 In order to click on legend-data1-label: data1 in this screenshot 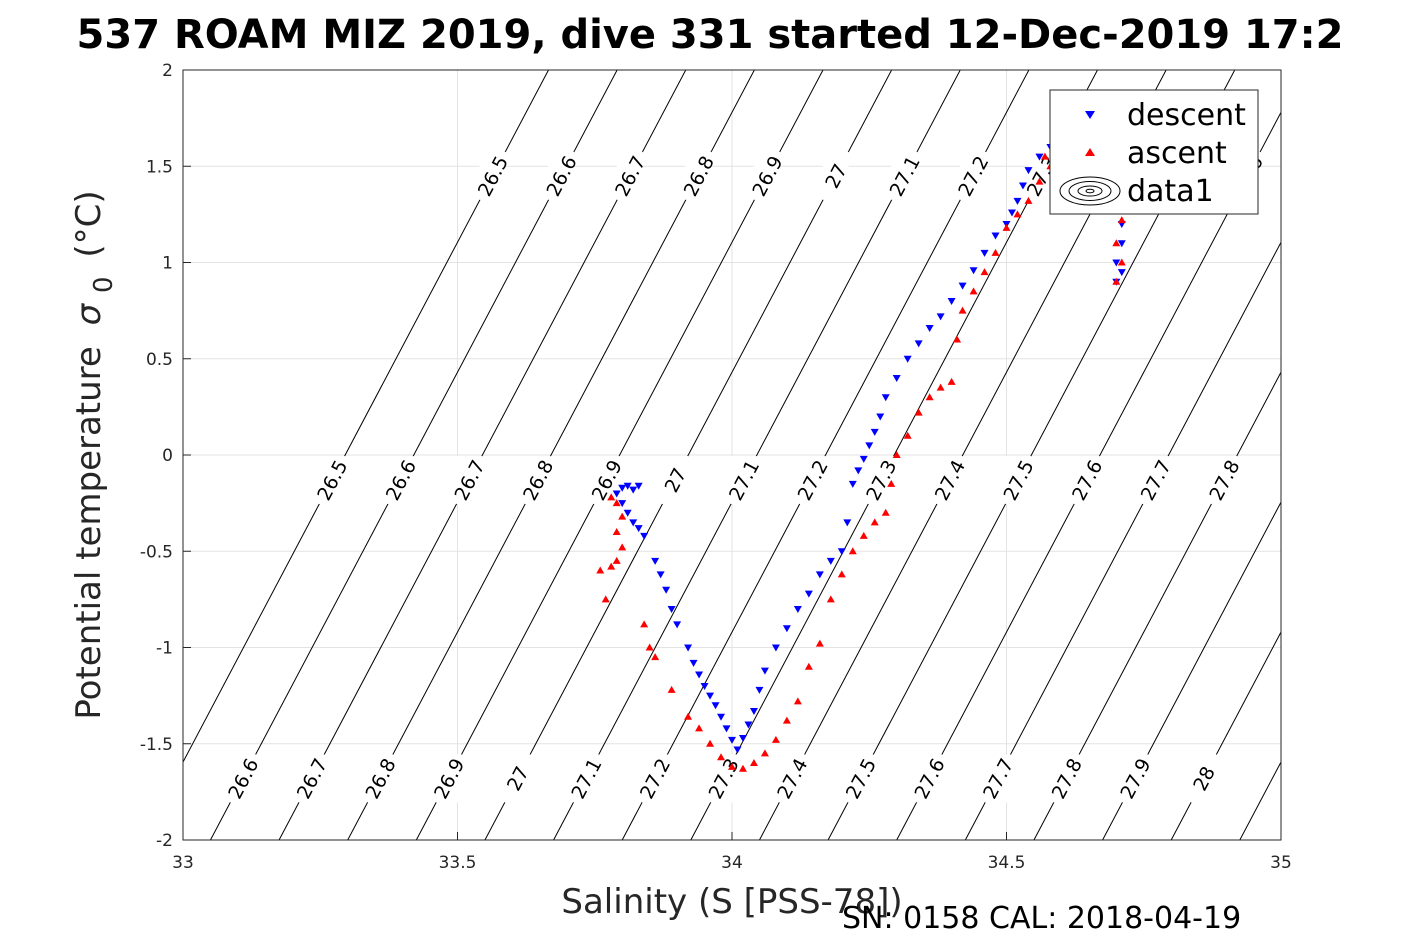, I will do `click(1170, 191)`.